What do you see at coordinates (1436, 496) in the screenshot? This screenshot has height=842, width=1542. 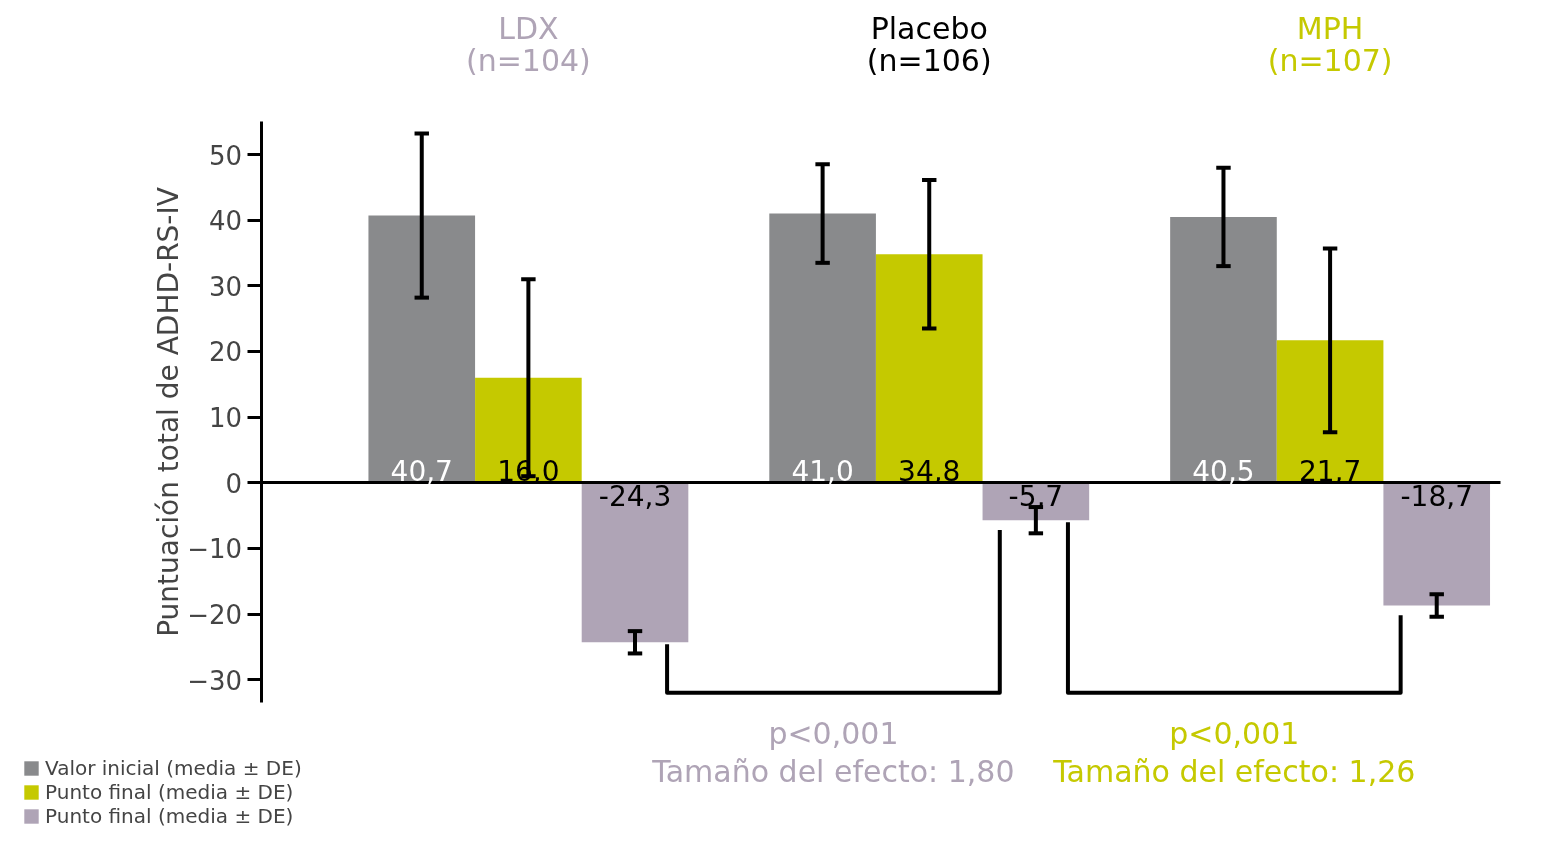 I see `data-label: -18,7` at bounding box center [1436, 496].